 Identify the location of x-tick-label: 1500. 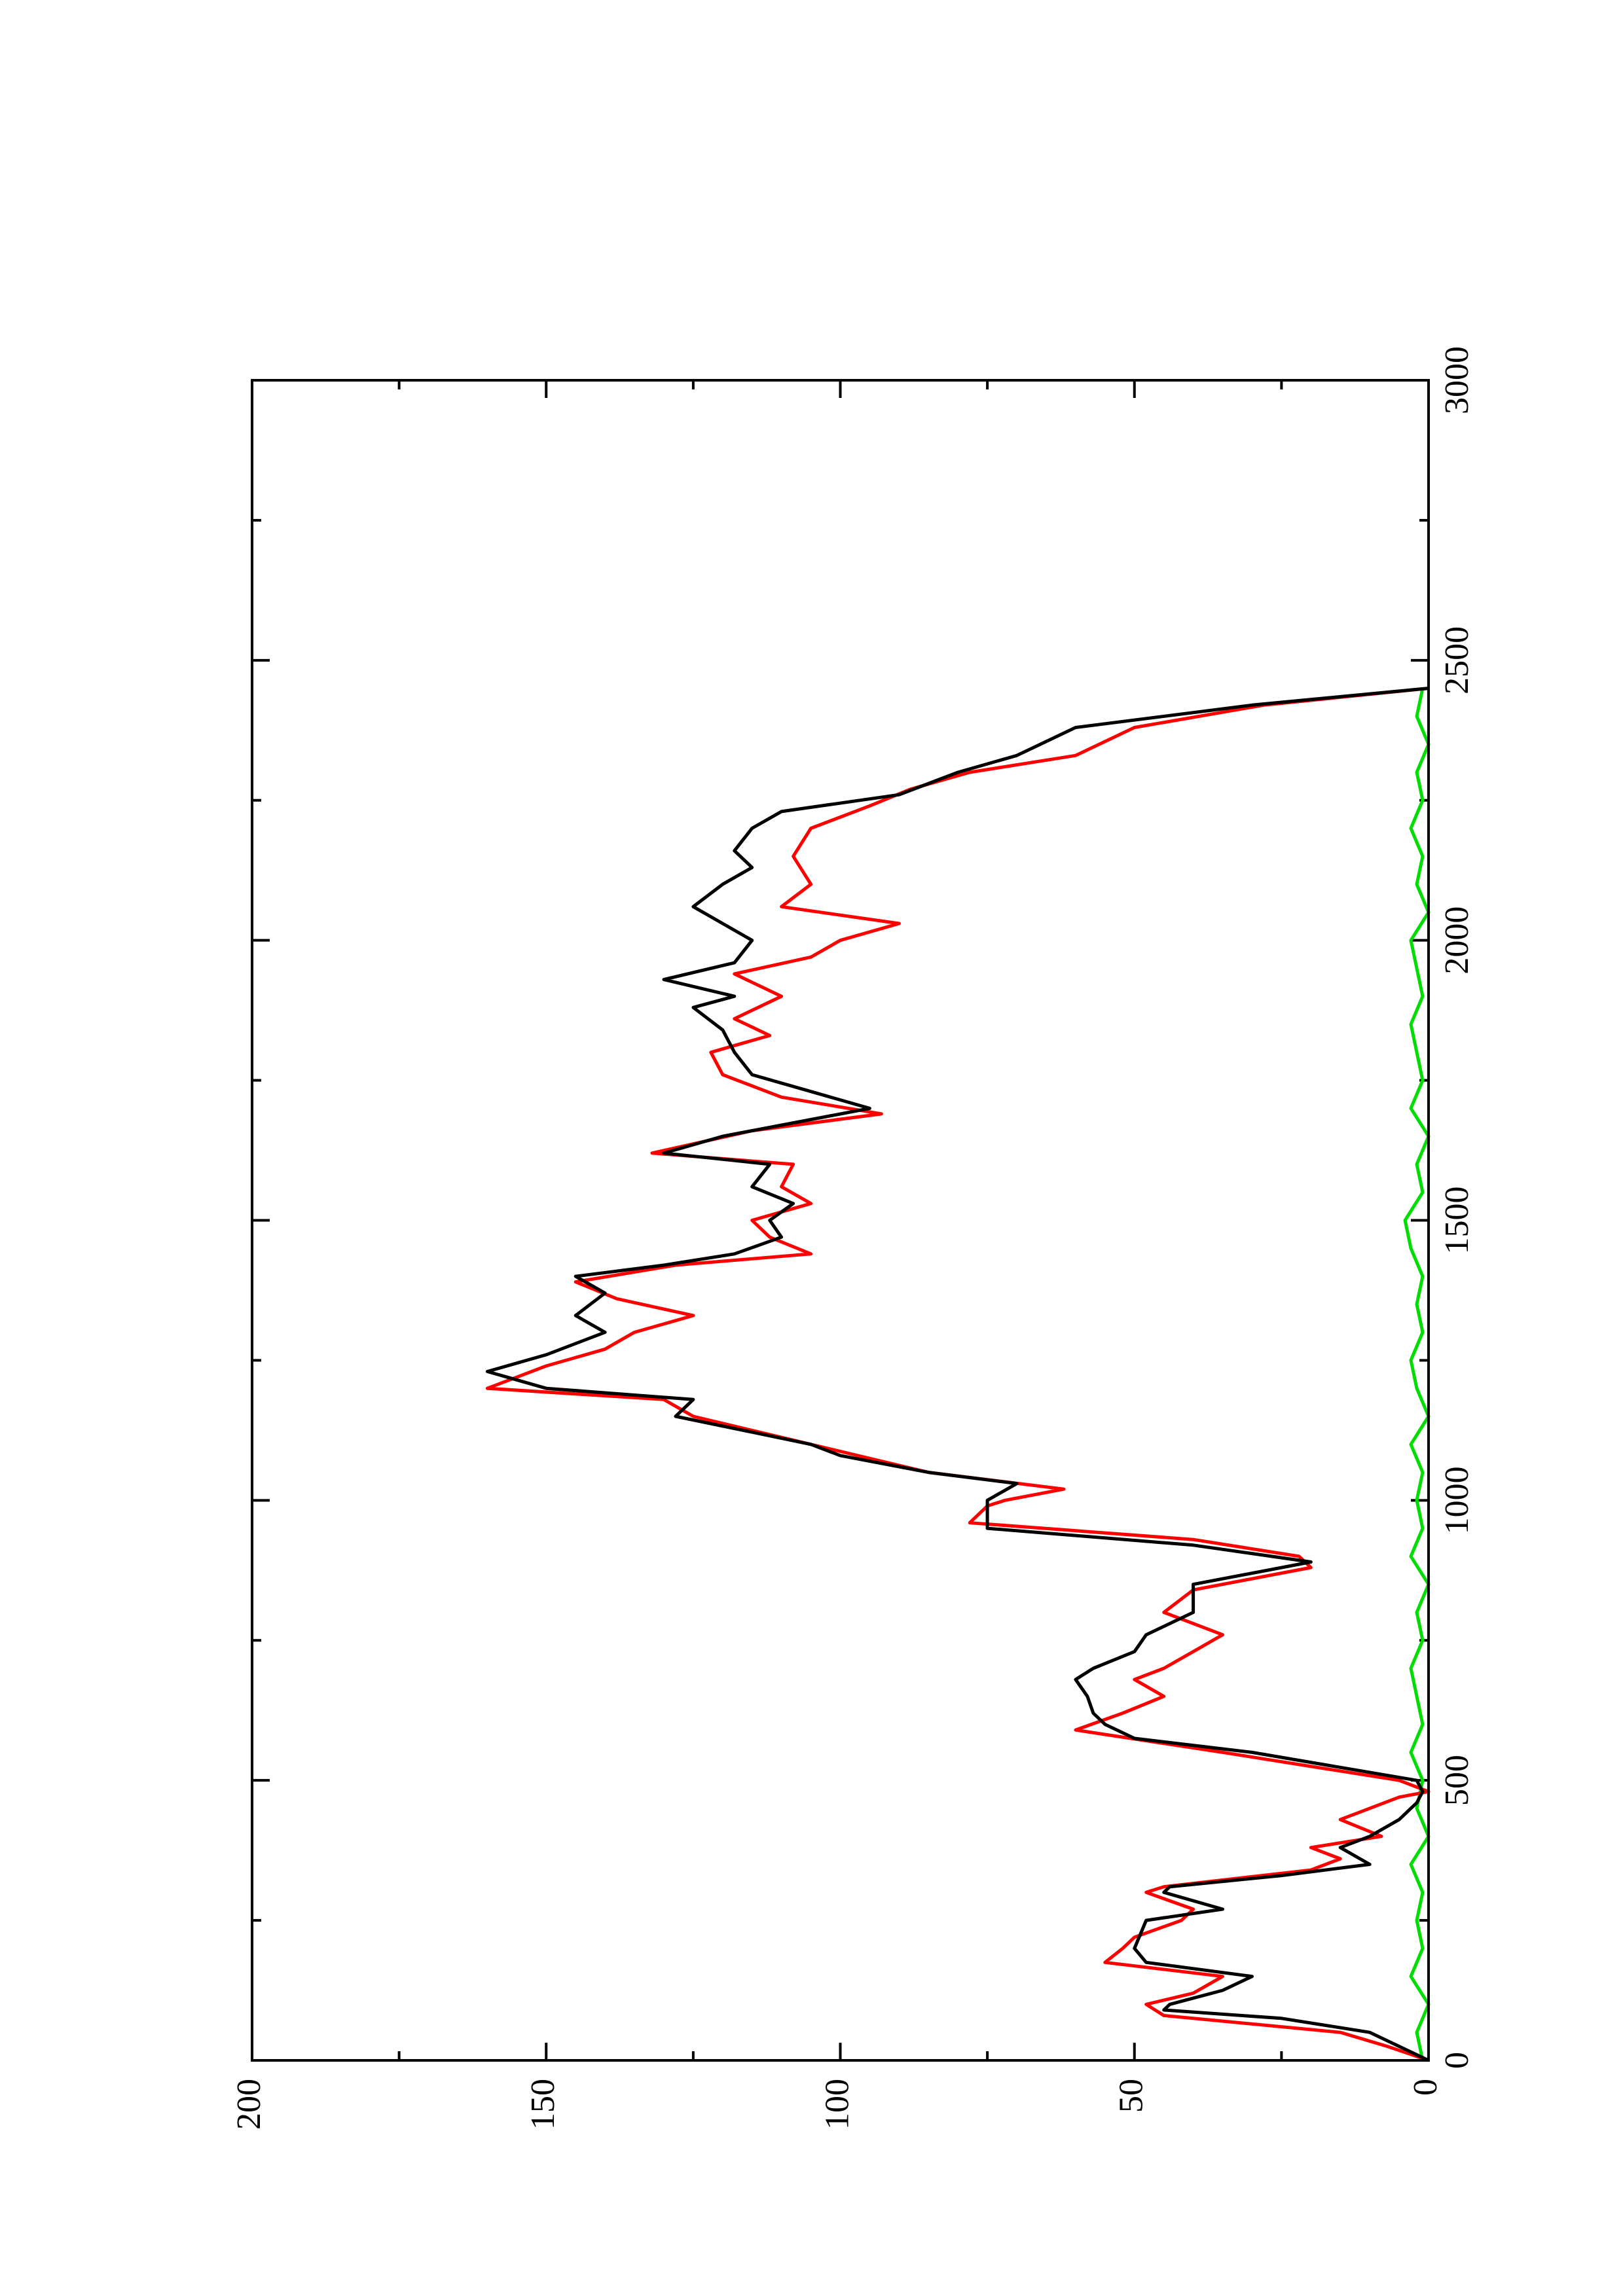
(1457, 1221).